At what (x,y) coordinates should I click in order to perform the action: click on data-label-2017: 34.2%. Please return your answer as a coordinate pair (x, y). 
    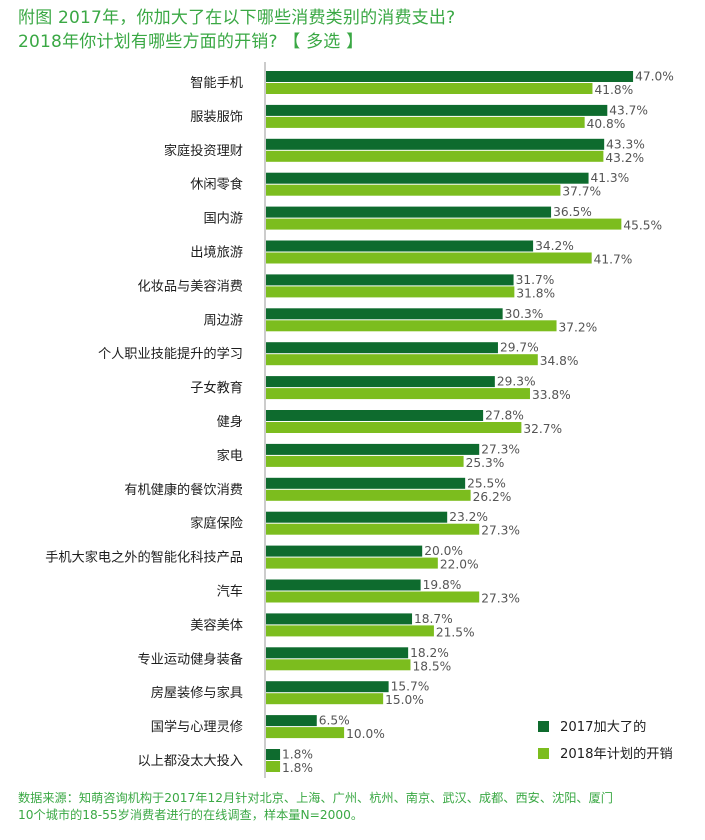
    Looking at the image, I should click on (554, 246).